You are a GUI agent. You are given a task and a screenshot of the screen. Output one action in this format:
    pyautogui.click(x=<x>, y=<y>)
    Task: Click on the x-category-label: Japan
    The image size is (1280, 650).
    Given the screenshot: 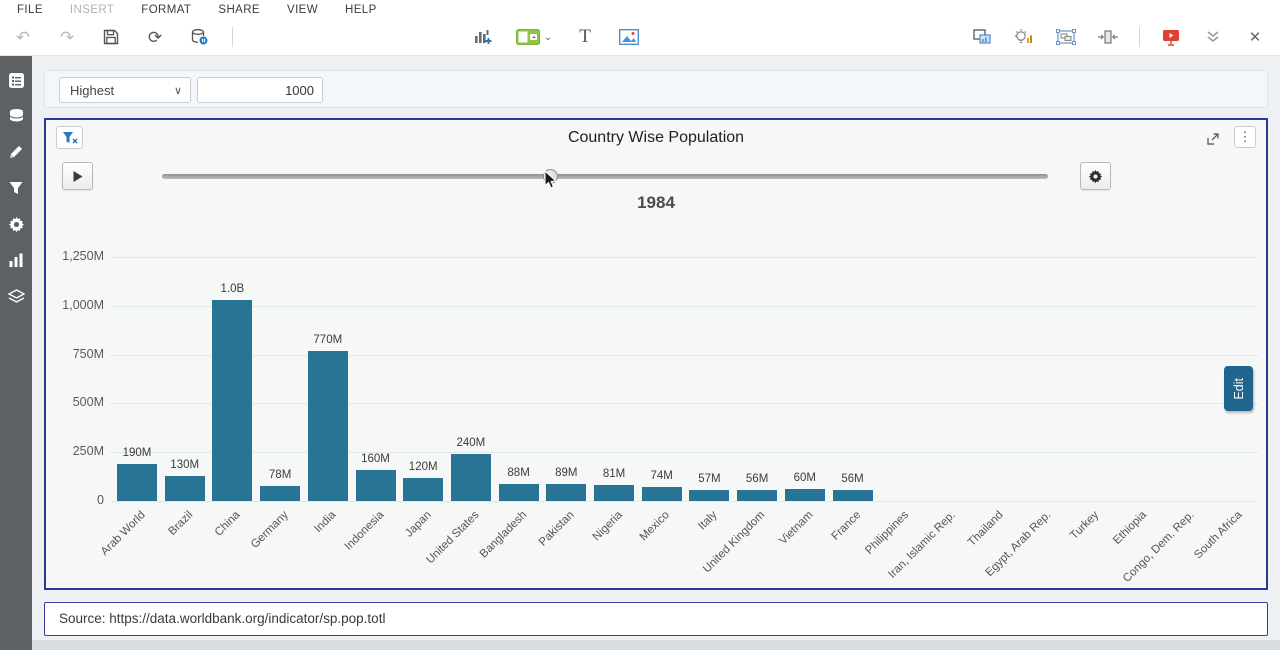 What is the action you would take?
    pyautogui.click(x=418, y=524)
    